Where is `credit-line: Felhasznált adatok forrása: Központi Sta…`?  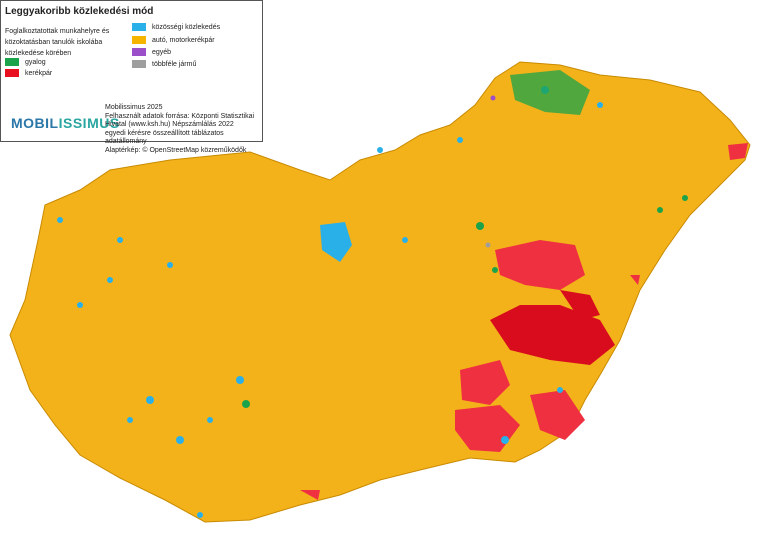 credit-line: Felhasznált adatok forrása: Központi Sta… is located at coordinates (180, 116).